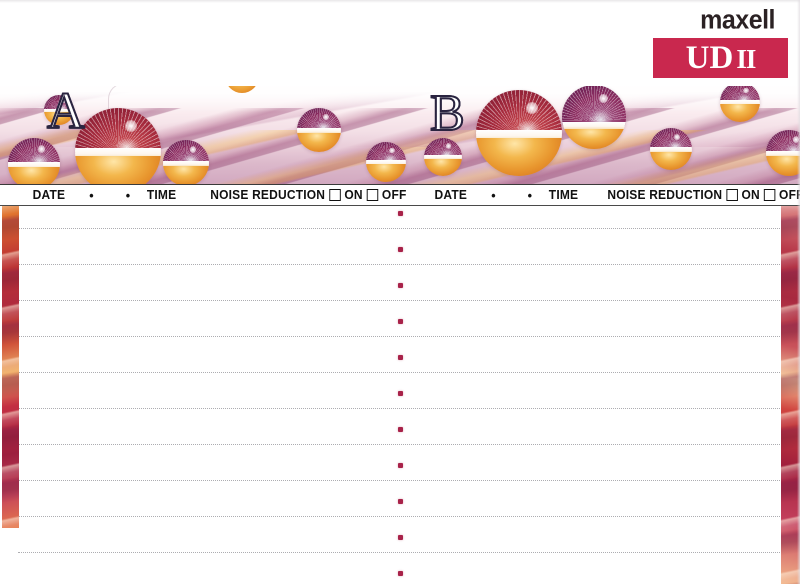 This screenshot has width=800, height=584. Describe the element at coordinates (400, 1) in the screenshot. I see `scan-edge-top` at that location.